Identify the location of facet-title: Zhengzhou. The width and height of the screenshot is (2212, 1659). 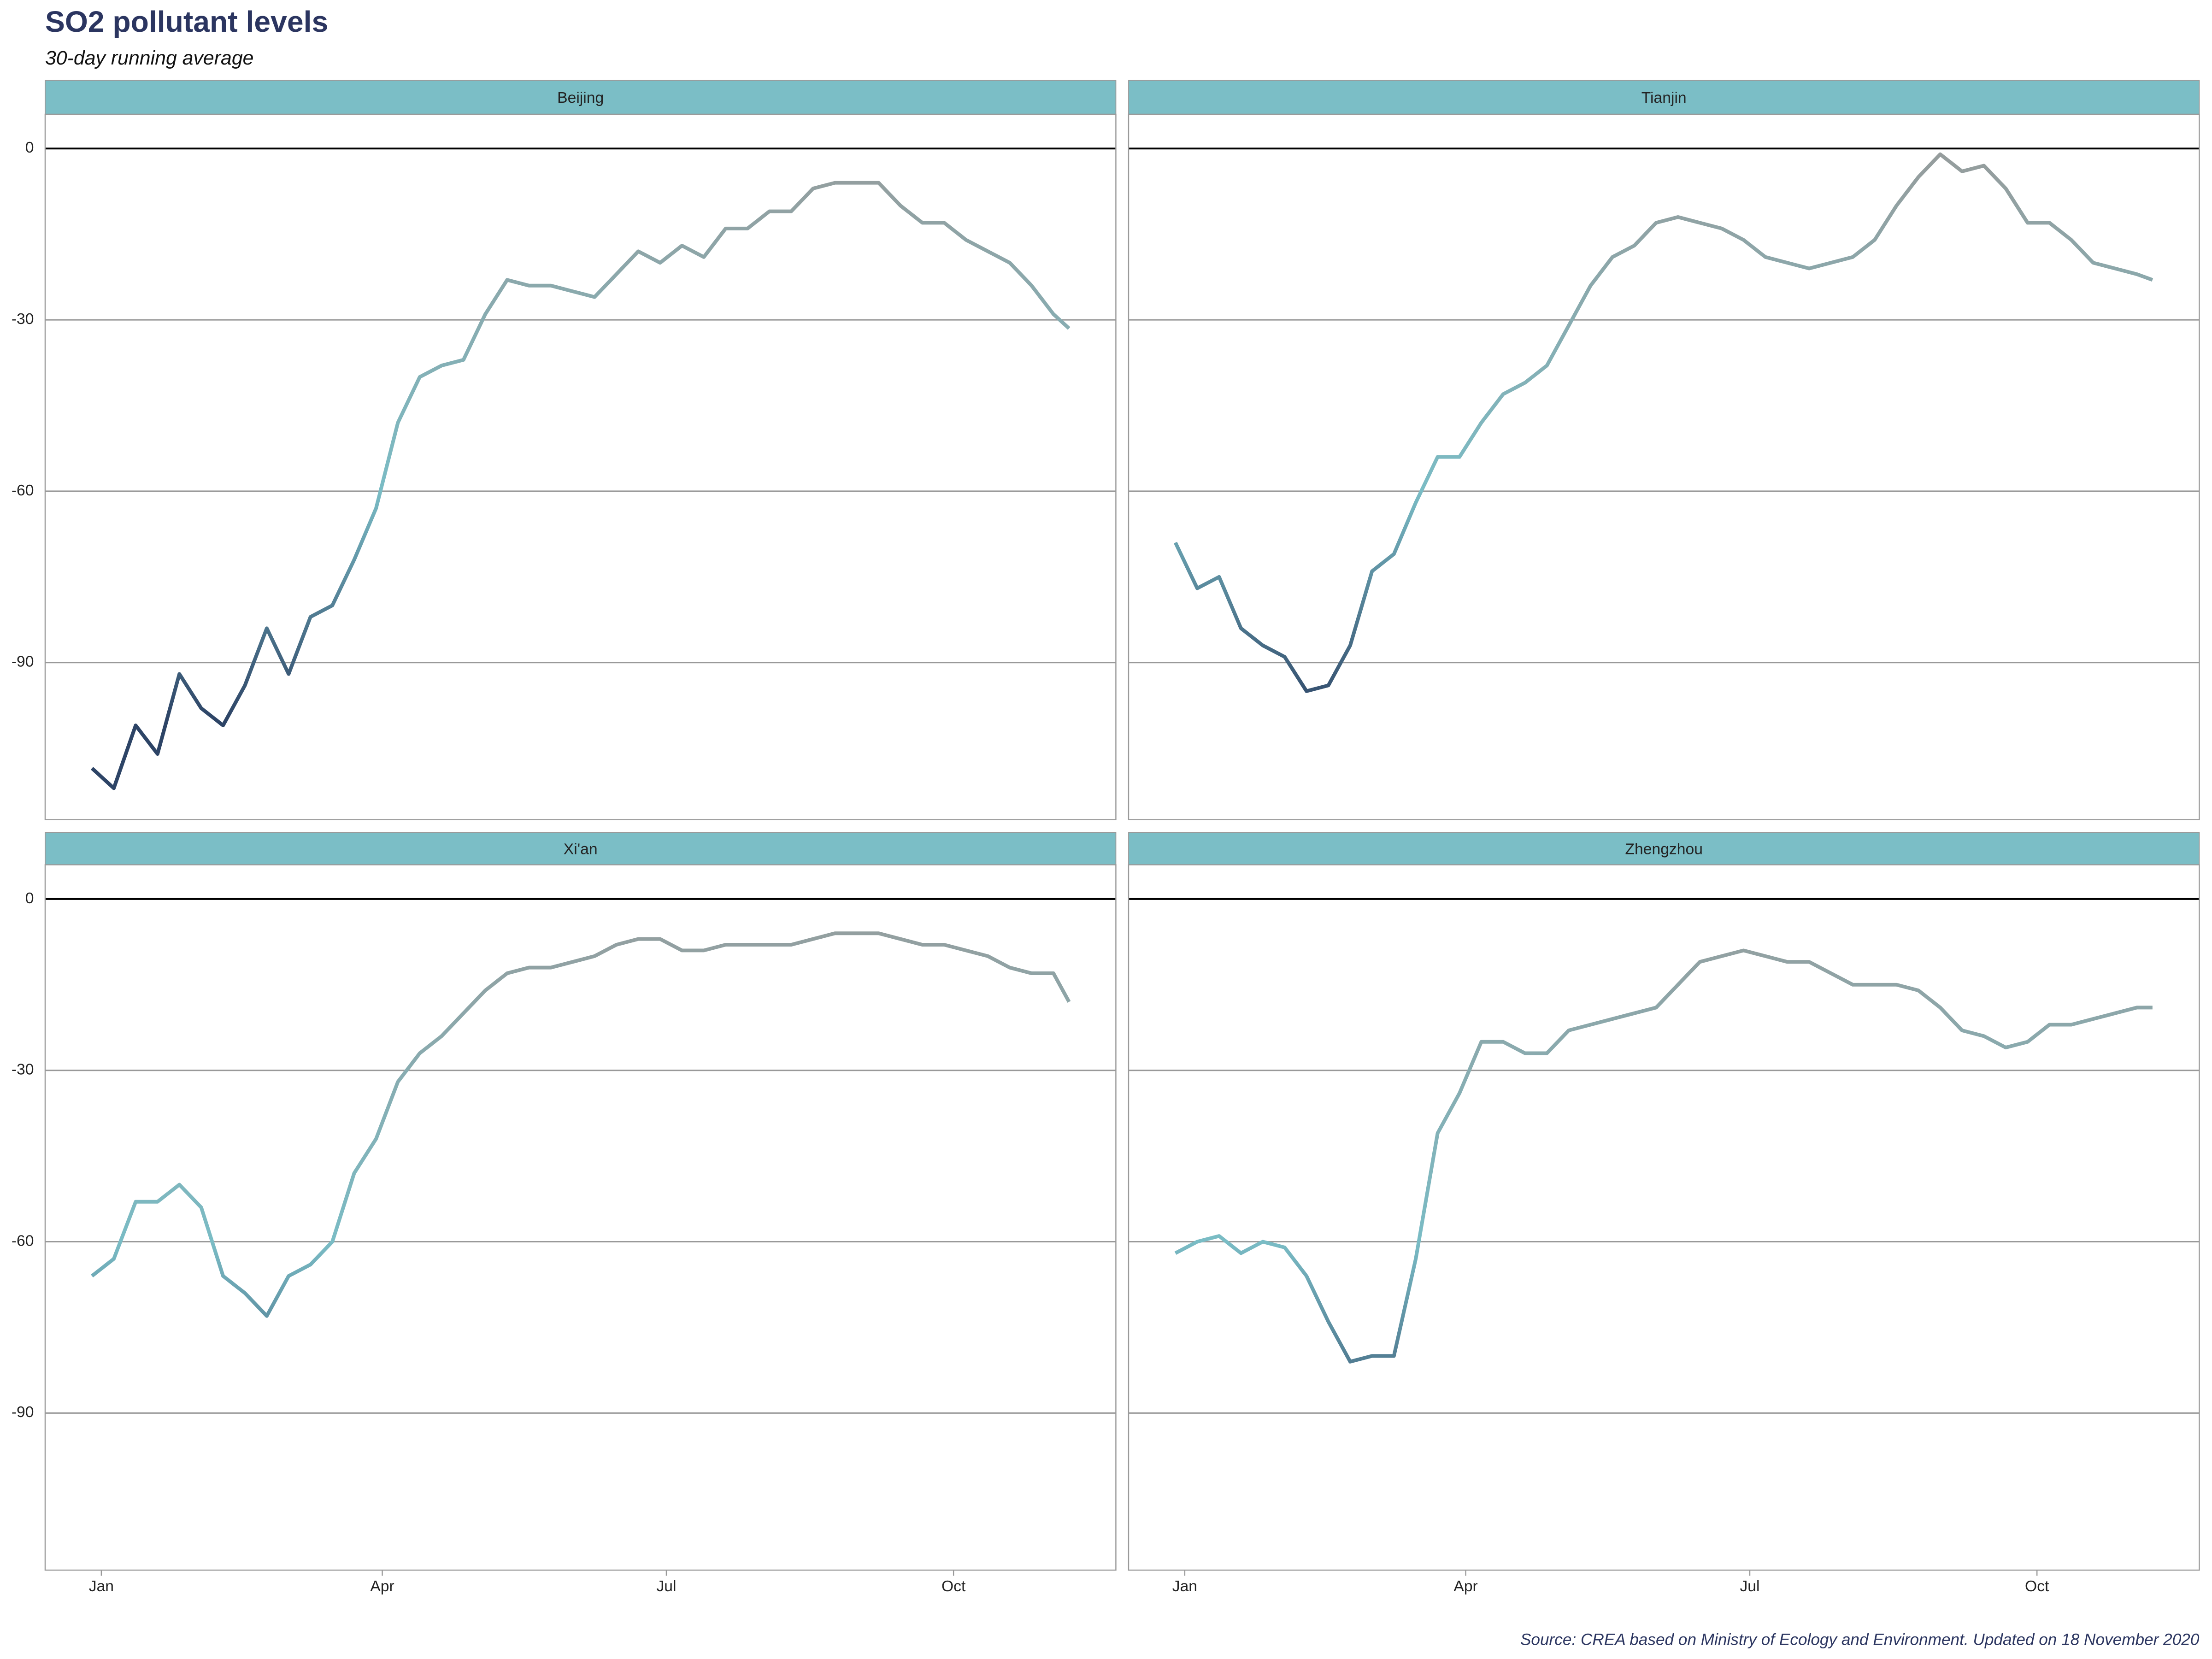
(1664, 849).